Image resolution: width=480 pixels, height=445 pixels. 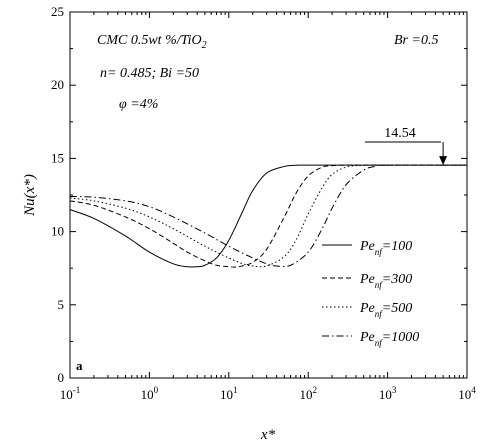 What do you see at coordinates (385, 310) in the screenshot?
I see `legend-label-3: Penf=500` at bounding box center [385, 310].